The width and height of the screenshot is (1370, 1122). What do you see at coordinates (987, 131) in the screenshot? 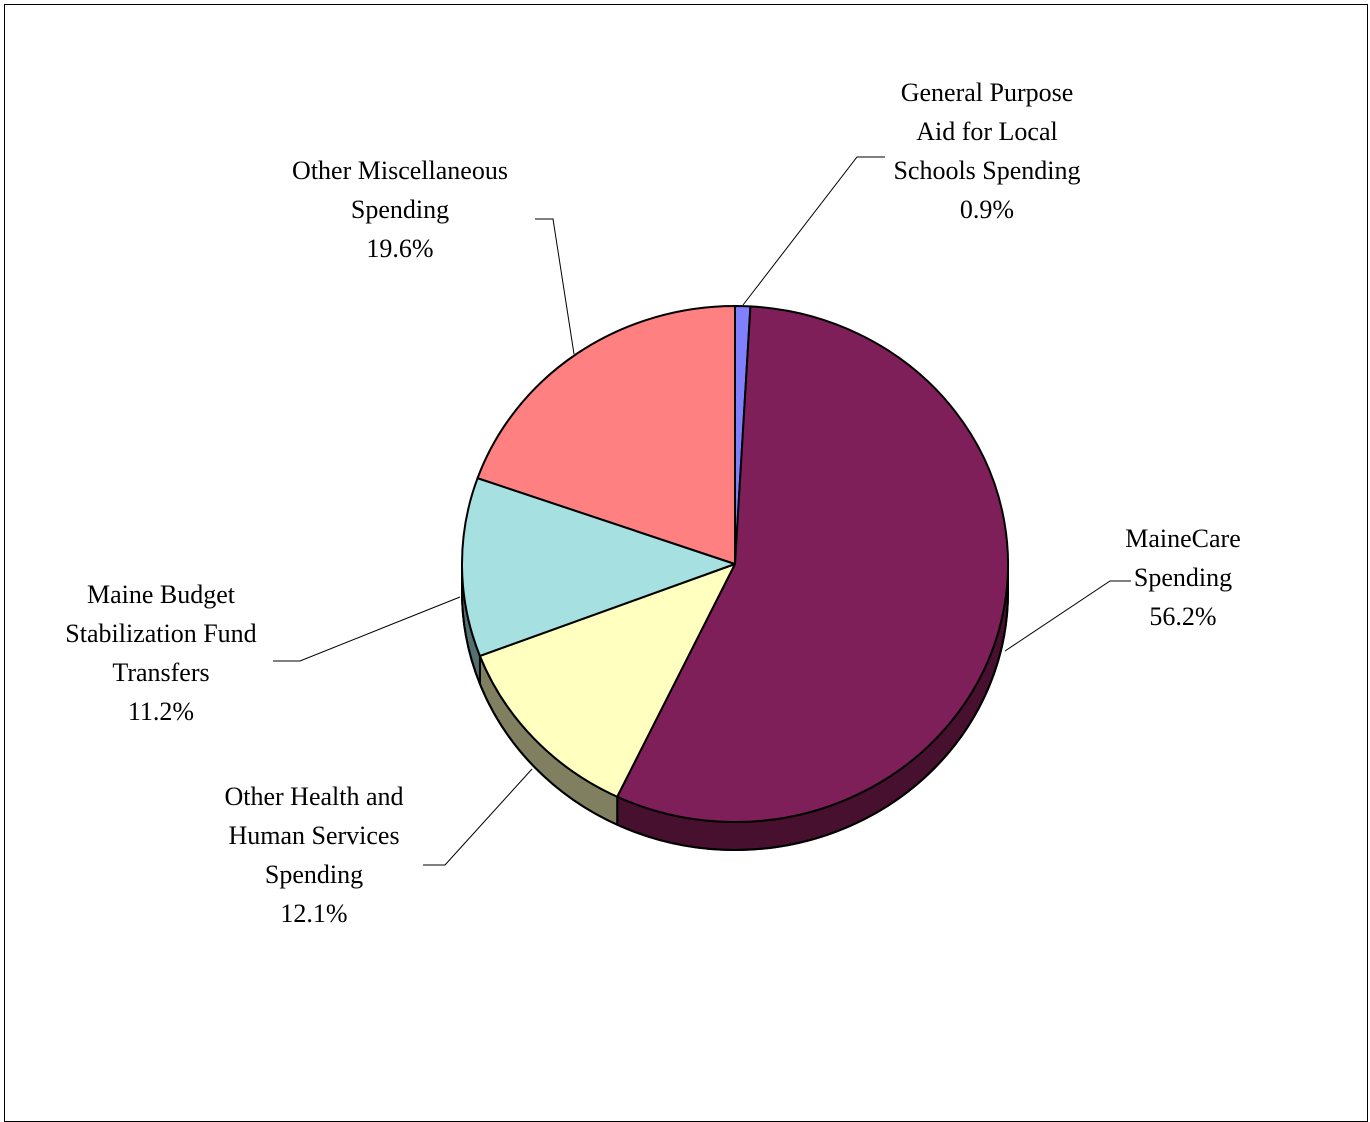
I see `slice-name-line: Aid for Local` at bounding box center [987, 131].